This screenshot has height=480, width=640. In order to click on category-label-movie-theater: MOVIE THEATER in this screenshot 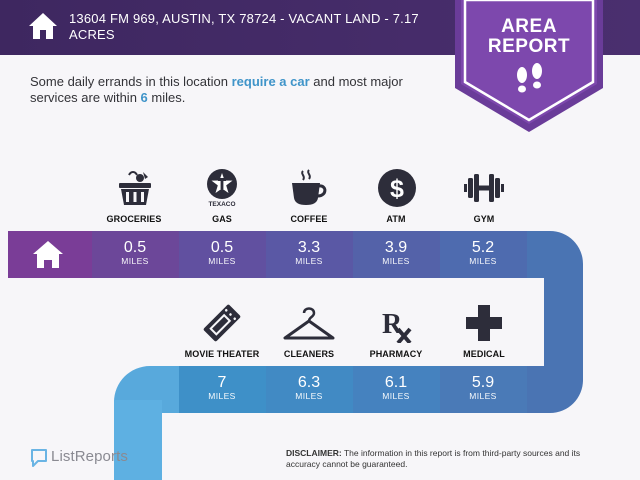, I will do `click(222, 354)`.